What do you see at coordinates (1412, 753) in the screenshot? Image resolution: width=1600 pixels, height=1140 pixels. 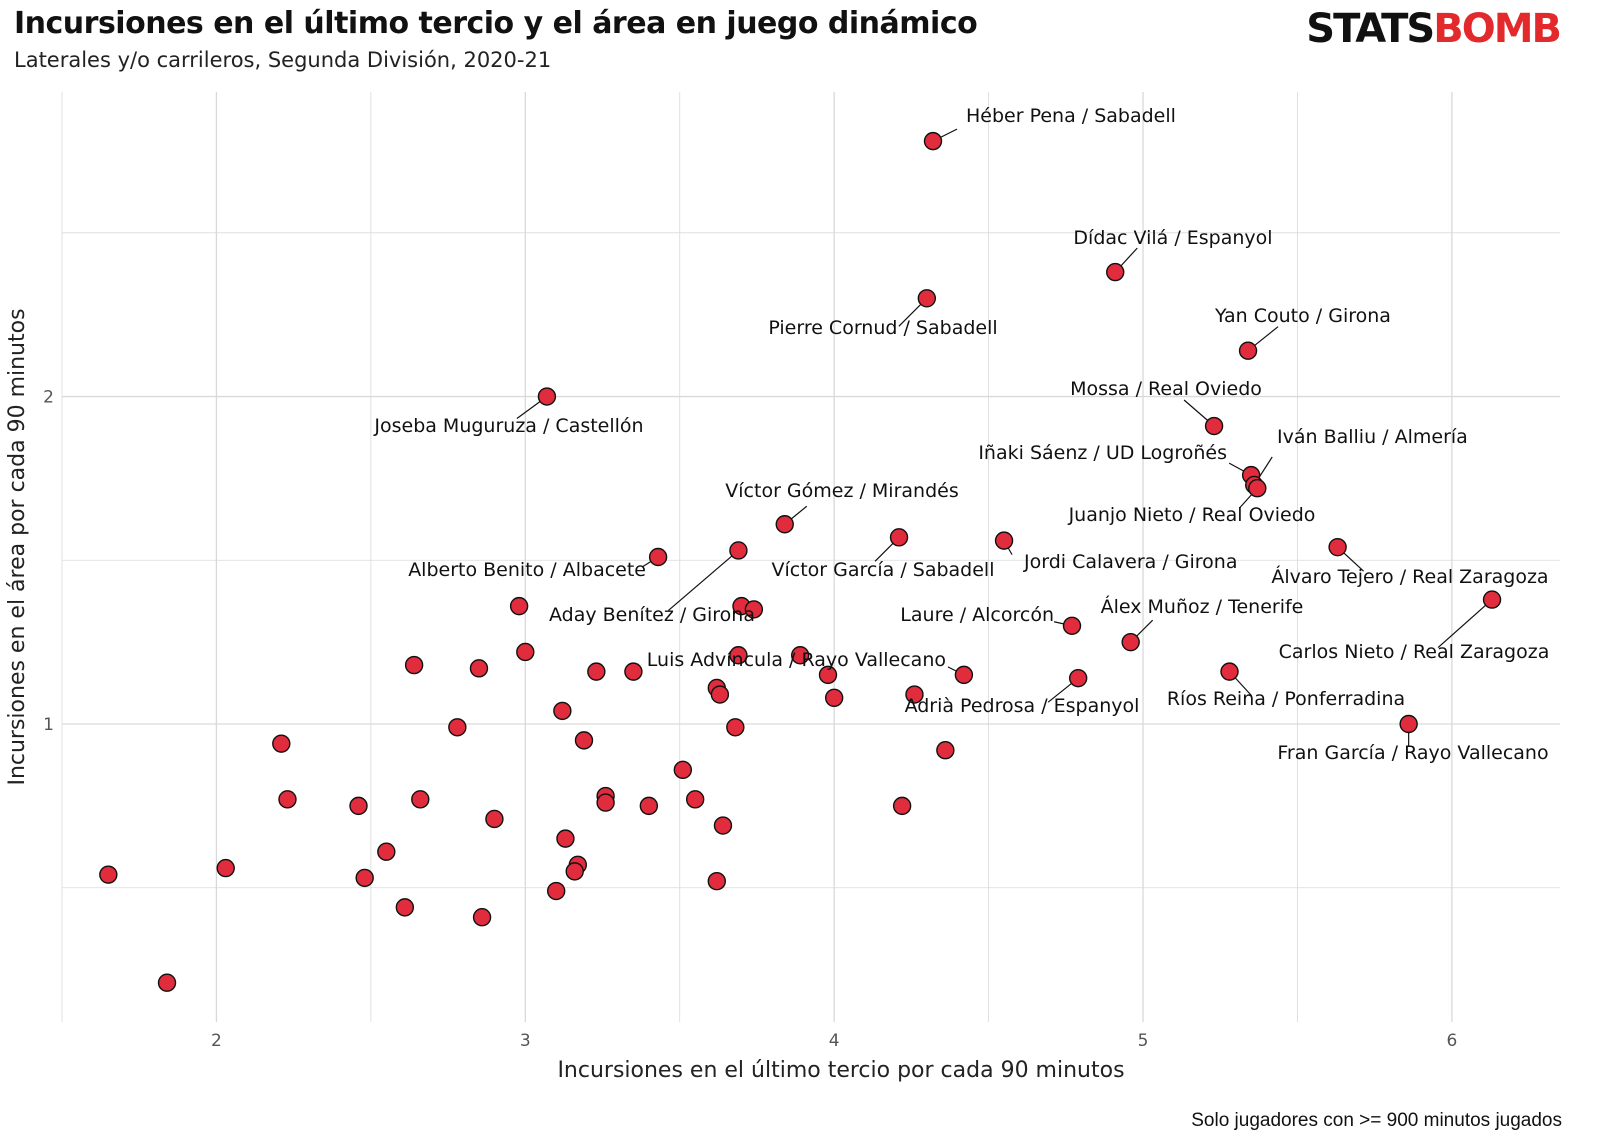 I see `point-label: Fran García / Rayo Vallecano` at bounding box center [1412, 753].